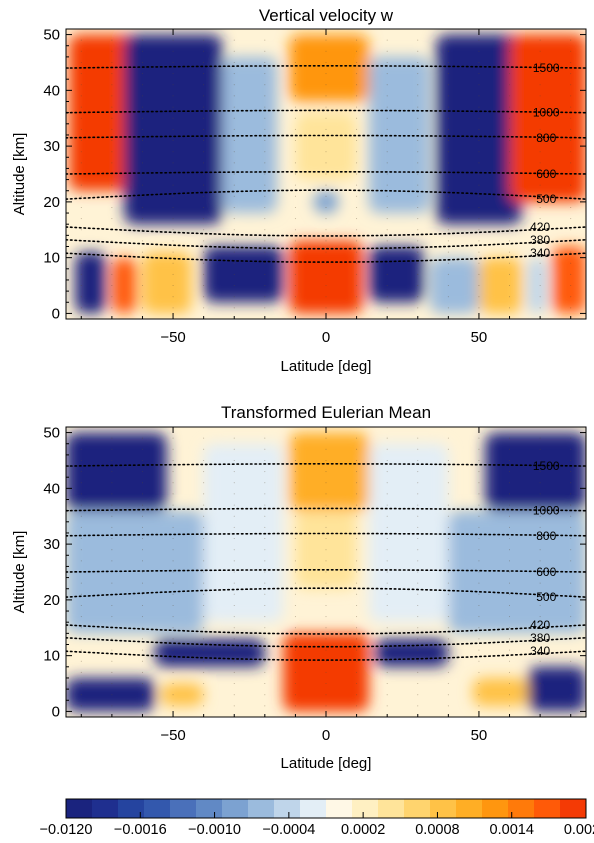  Describe the element at coordinates (19, 572) in the screenshot. I see `y-axis-label: Altitude [km]` at that location.